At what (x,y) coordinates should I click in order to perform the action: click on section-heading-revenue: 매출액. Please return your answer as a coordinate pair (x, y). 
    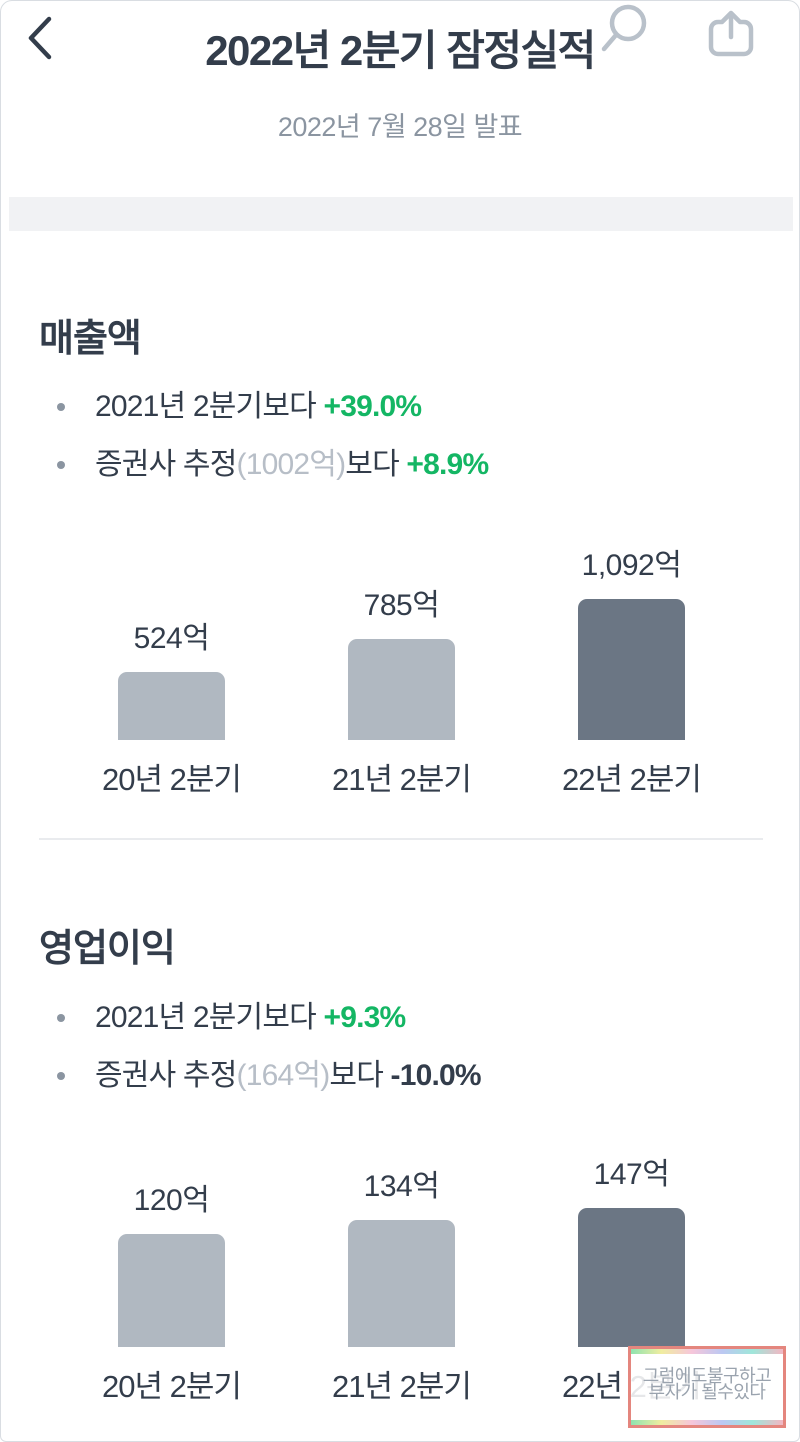
    Looking at the image, I should click on (90, 339).